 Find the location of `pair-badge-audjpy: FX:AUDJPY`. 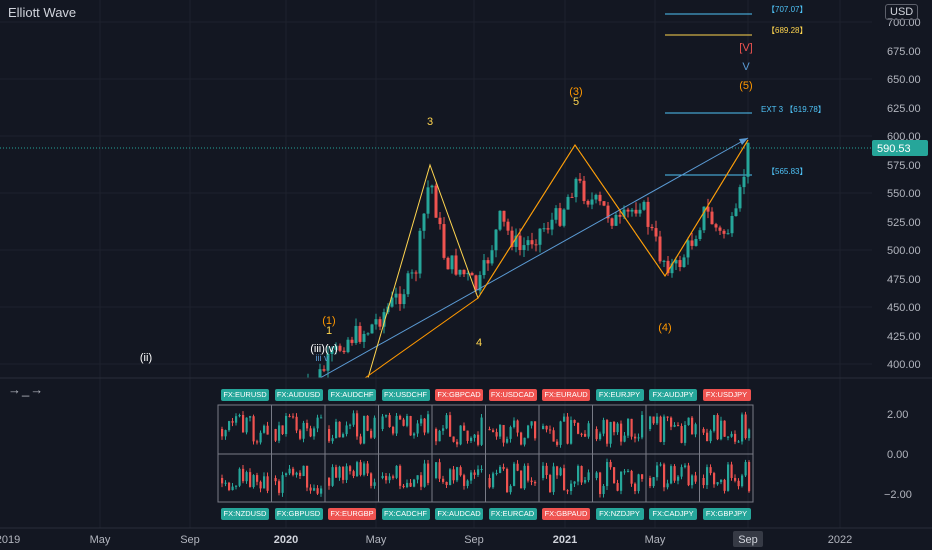

pair-badge-audjpy: FX:AUDJPY is located at coordinates (673, 395).